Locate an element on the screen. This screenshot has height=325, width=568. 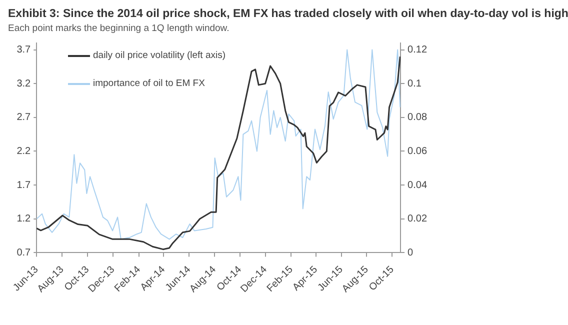
y2-tick-label: 0.1 is located at coordinates (415, 84).